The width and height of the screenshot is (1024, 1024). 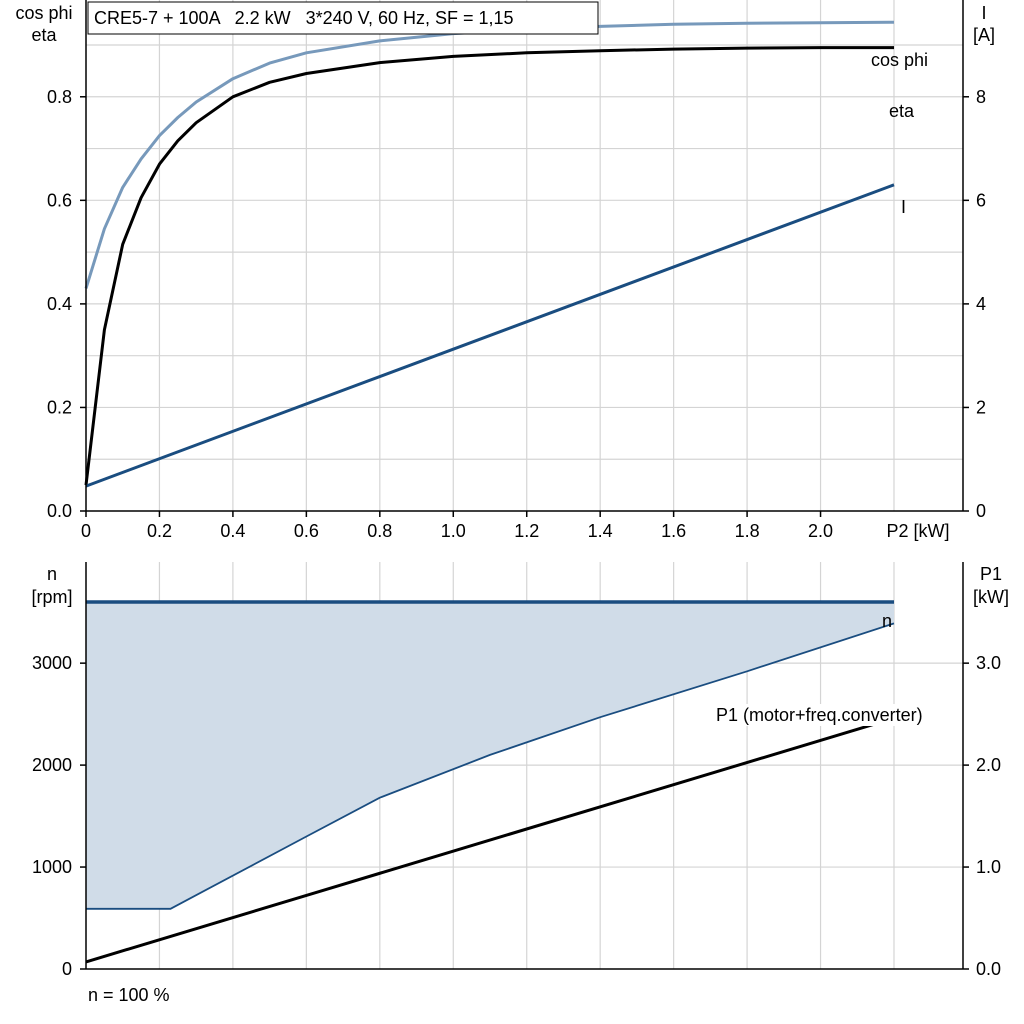 I want to click on x-tick-label: 0, so click(x=86, y=531).